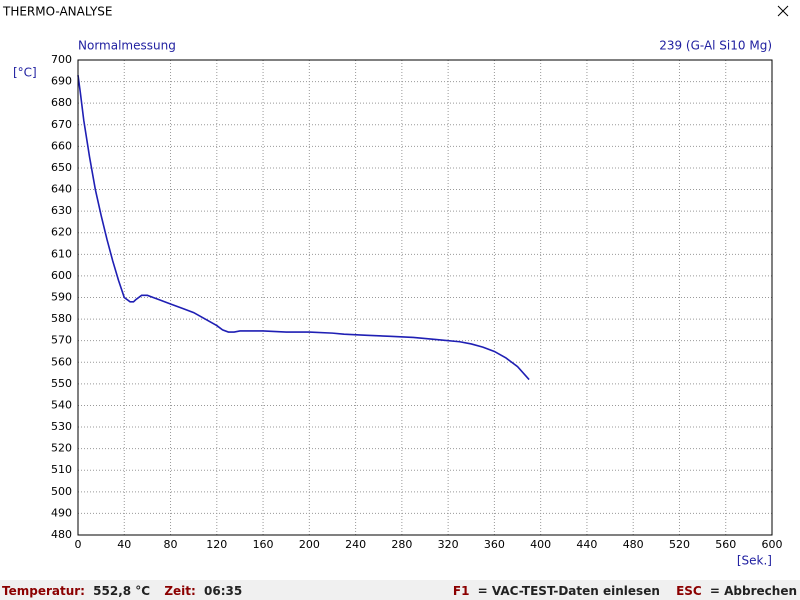  What do you see at coordinates (57, 12) in the screenshot?
I see `window-title: THERMO-ANALYSE` at bounding box center [57, 12].